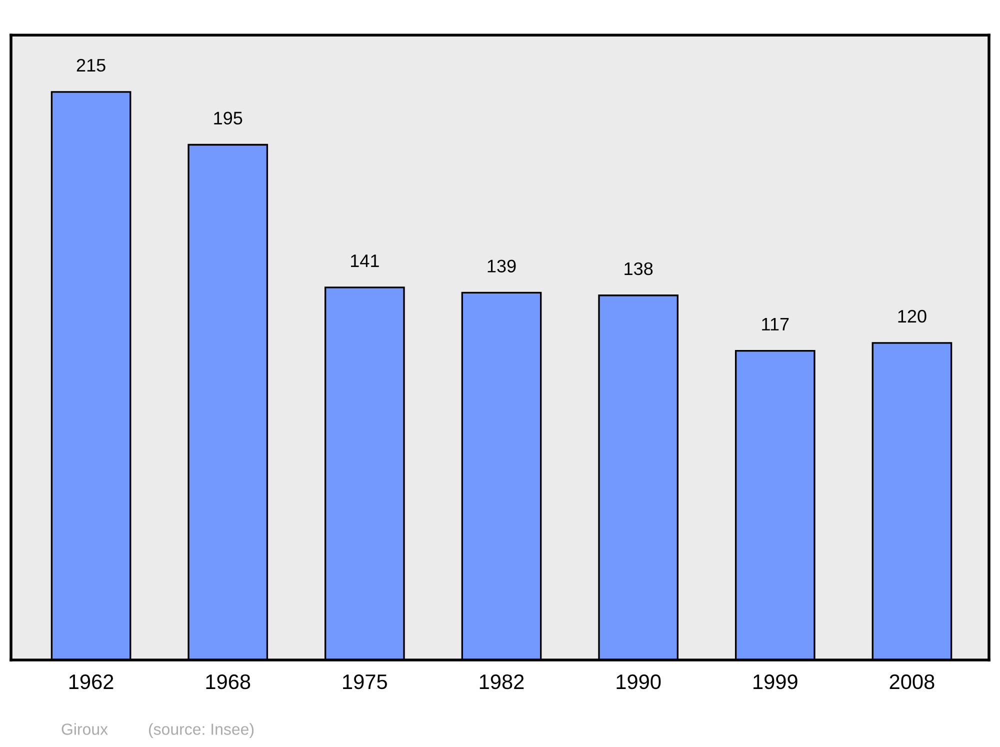 The width and height of the screenshot is (1000, 747). Describe the element at coordinates (638, 682) in the screenshot. I see `x-tick-label: 1990` at that location.